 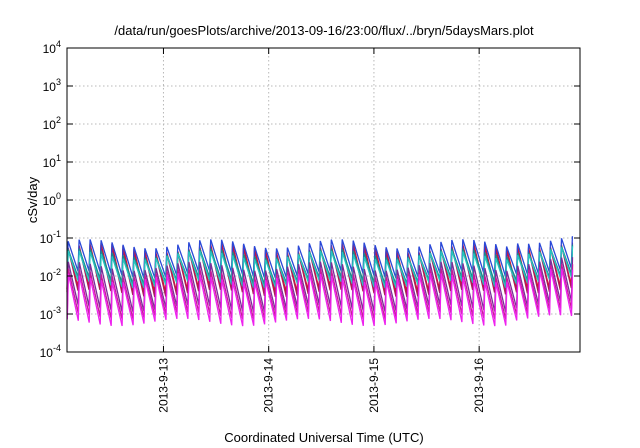 I want to click on x-tick-label: 2013-9-15, so click(x=374, y=385).